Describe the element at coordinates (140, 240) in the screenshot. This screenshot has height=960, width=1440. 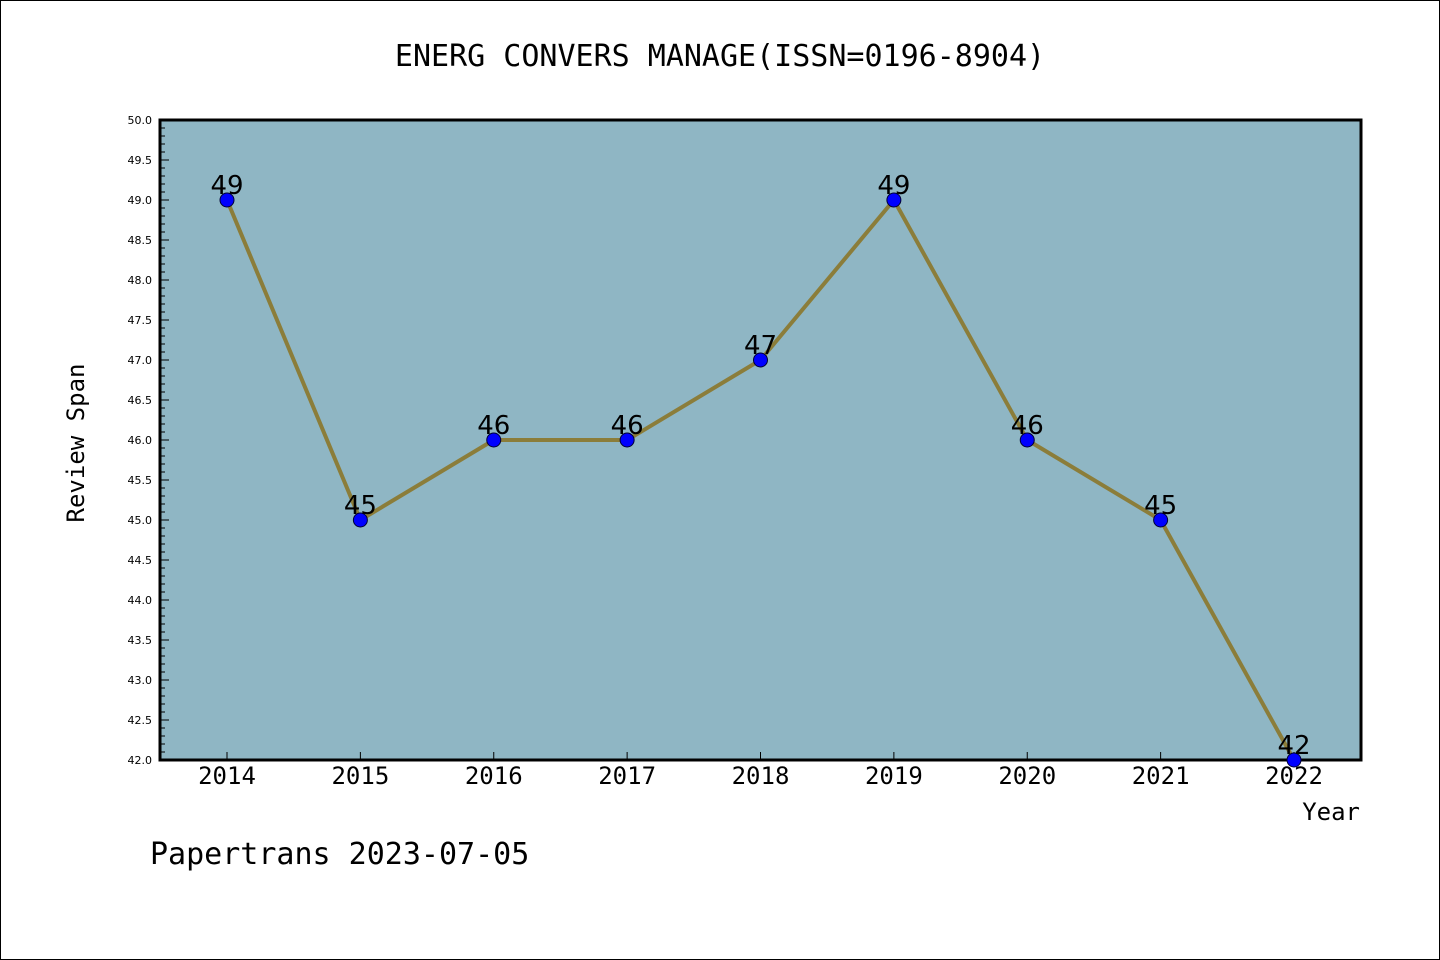
I see `y-tick-label: 48.5` at that location.